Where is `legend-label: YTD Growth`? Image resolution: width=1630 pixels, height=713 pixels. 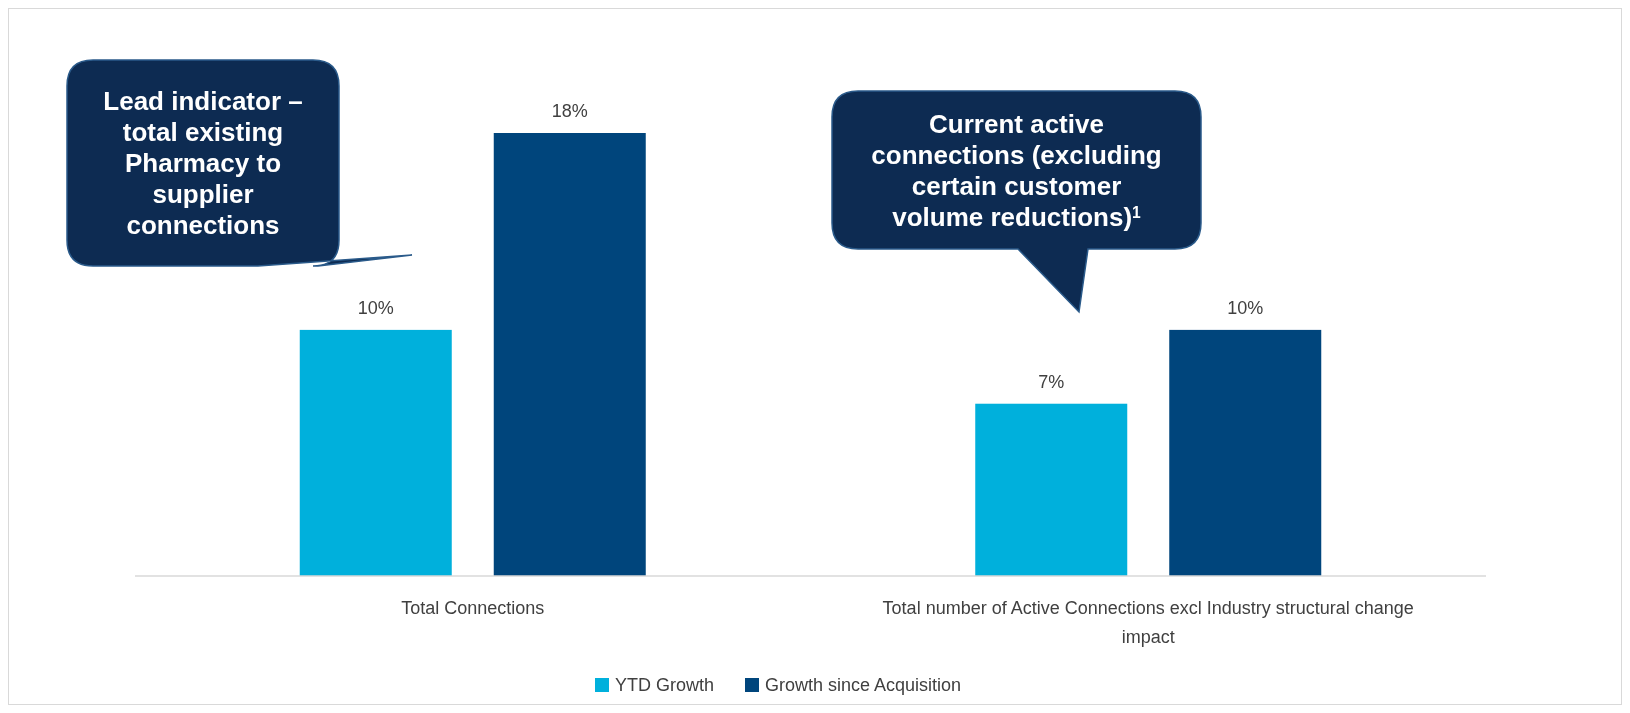
legend-label: YTD Growth is located at coordinates (665, 685).